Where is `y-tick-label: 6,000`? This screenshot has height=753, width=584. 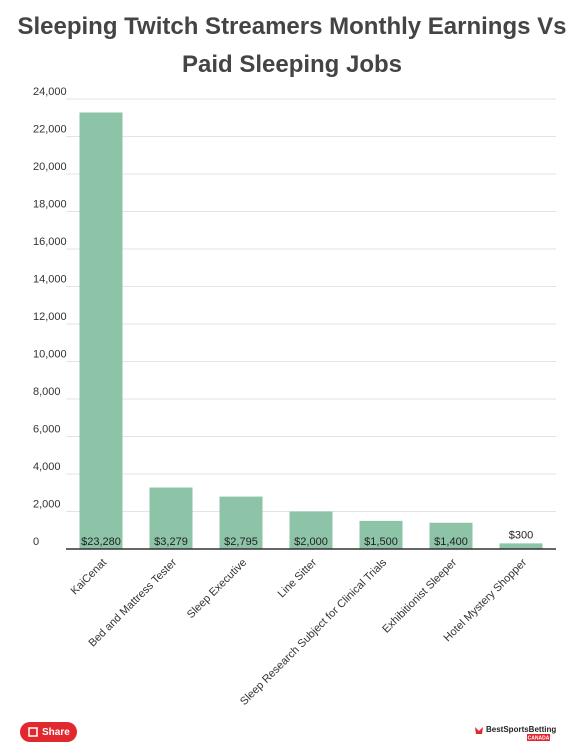 y-tick-label: 6,000 is located at coordinates (47, 429).